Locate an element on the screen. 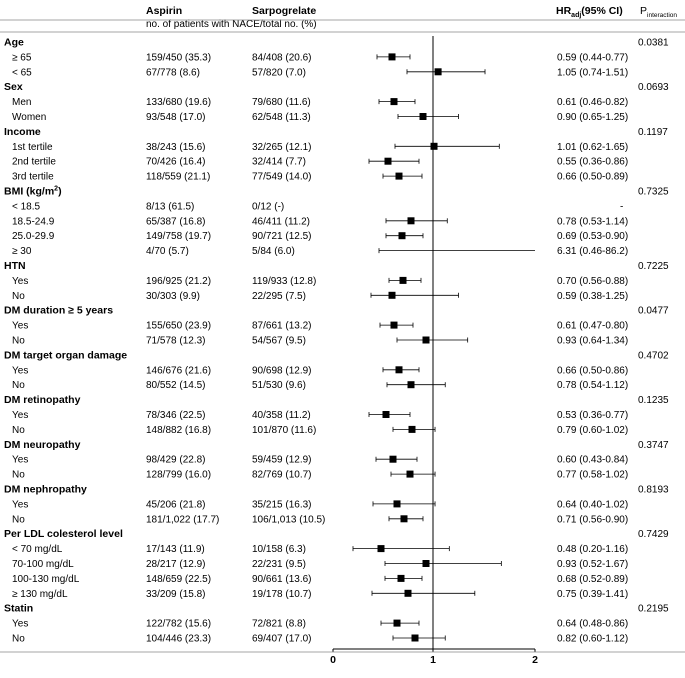 Image resolution: width=685 pixels, height=678 pixels. group-label-text: Statin is located at coordinates (18, 609).